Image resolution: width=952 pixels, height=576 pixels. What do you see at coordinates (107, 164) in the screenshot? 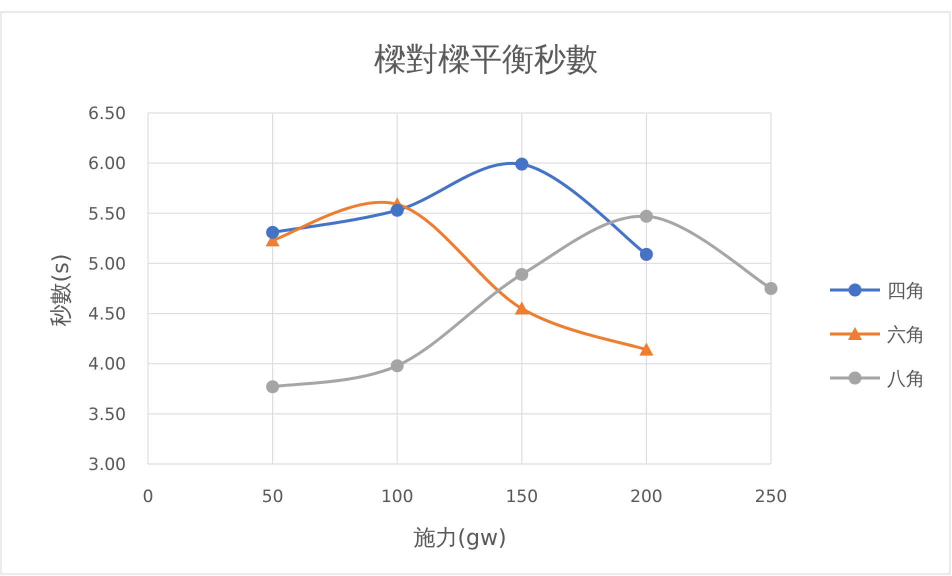
I see `y-tick-label: 6.00` at bounding box center [107, 164].